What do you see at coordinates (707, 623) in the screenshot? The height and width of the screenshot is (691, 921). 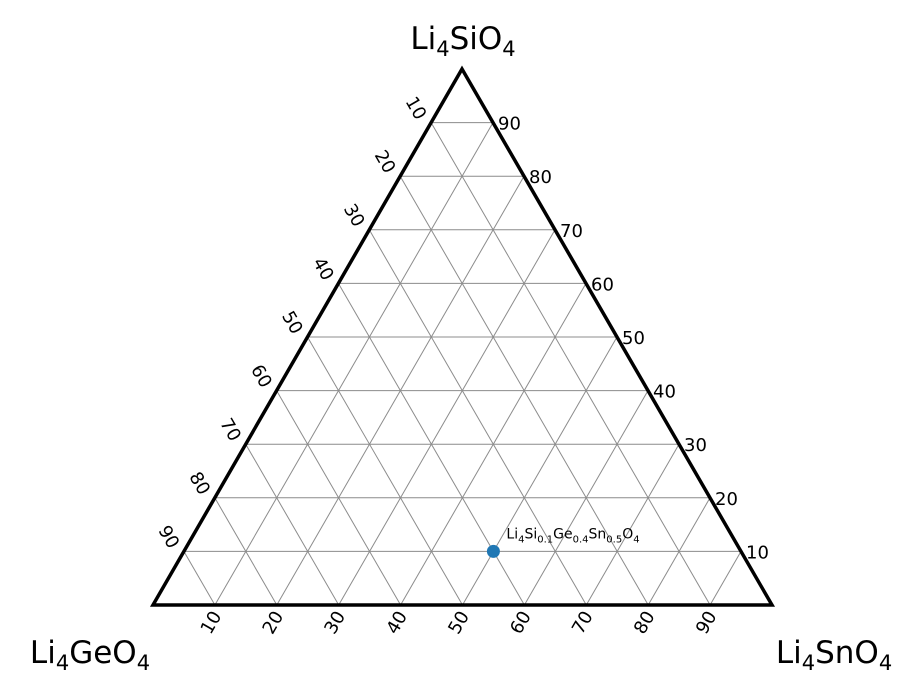 I see `tick-label-bottom-90: 90` at bounding box center [707, 623].